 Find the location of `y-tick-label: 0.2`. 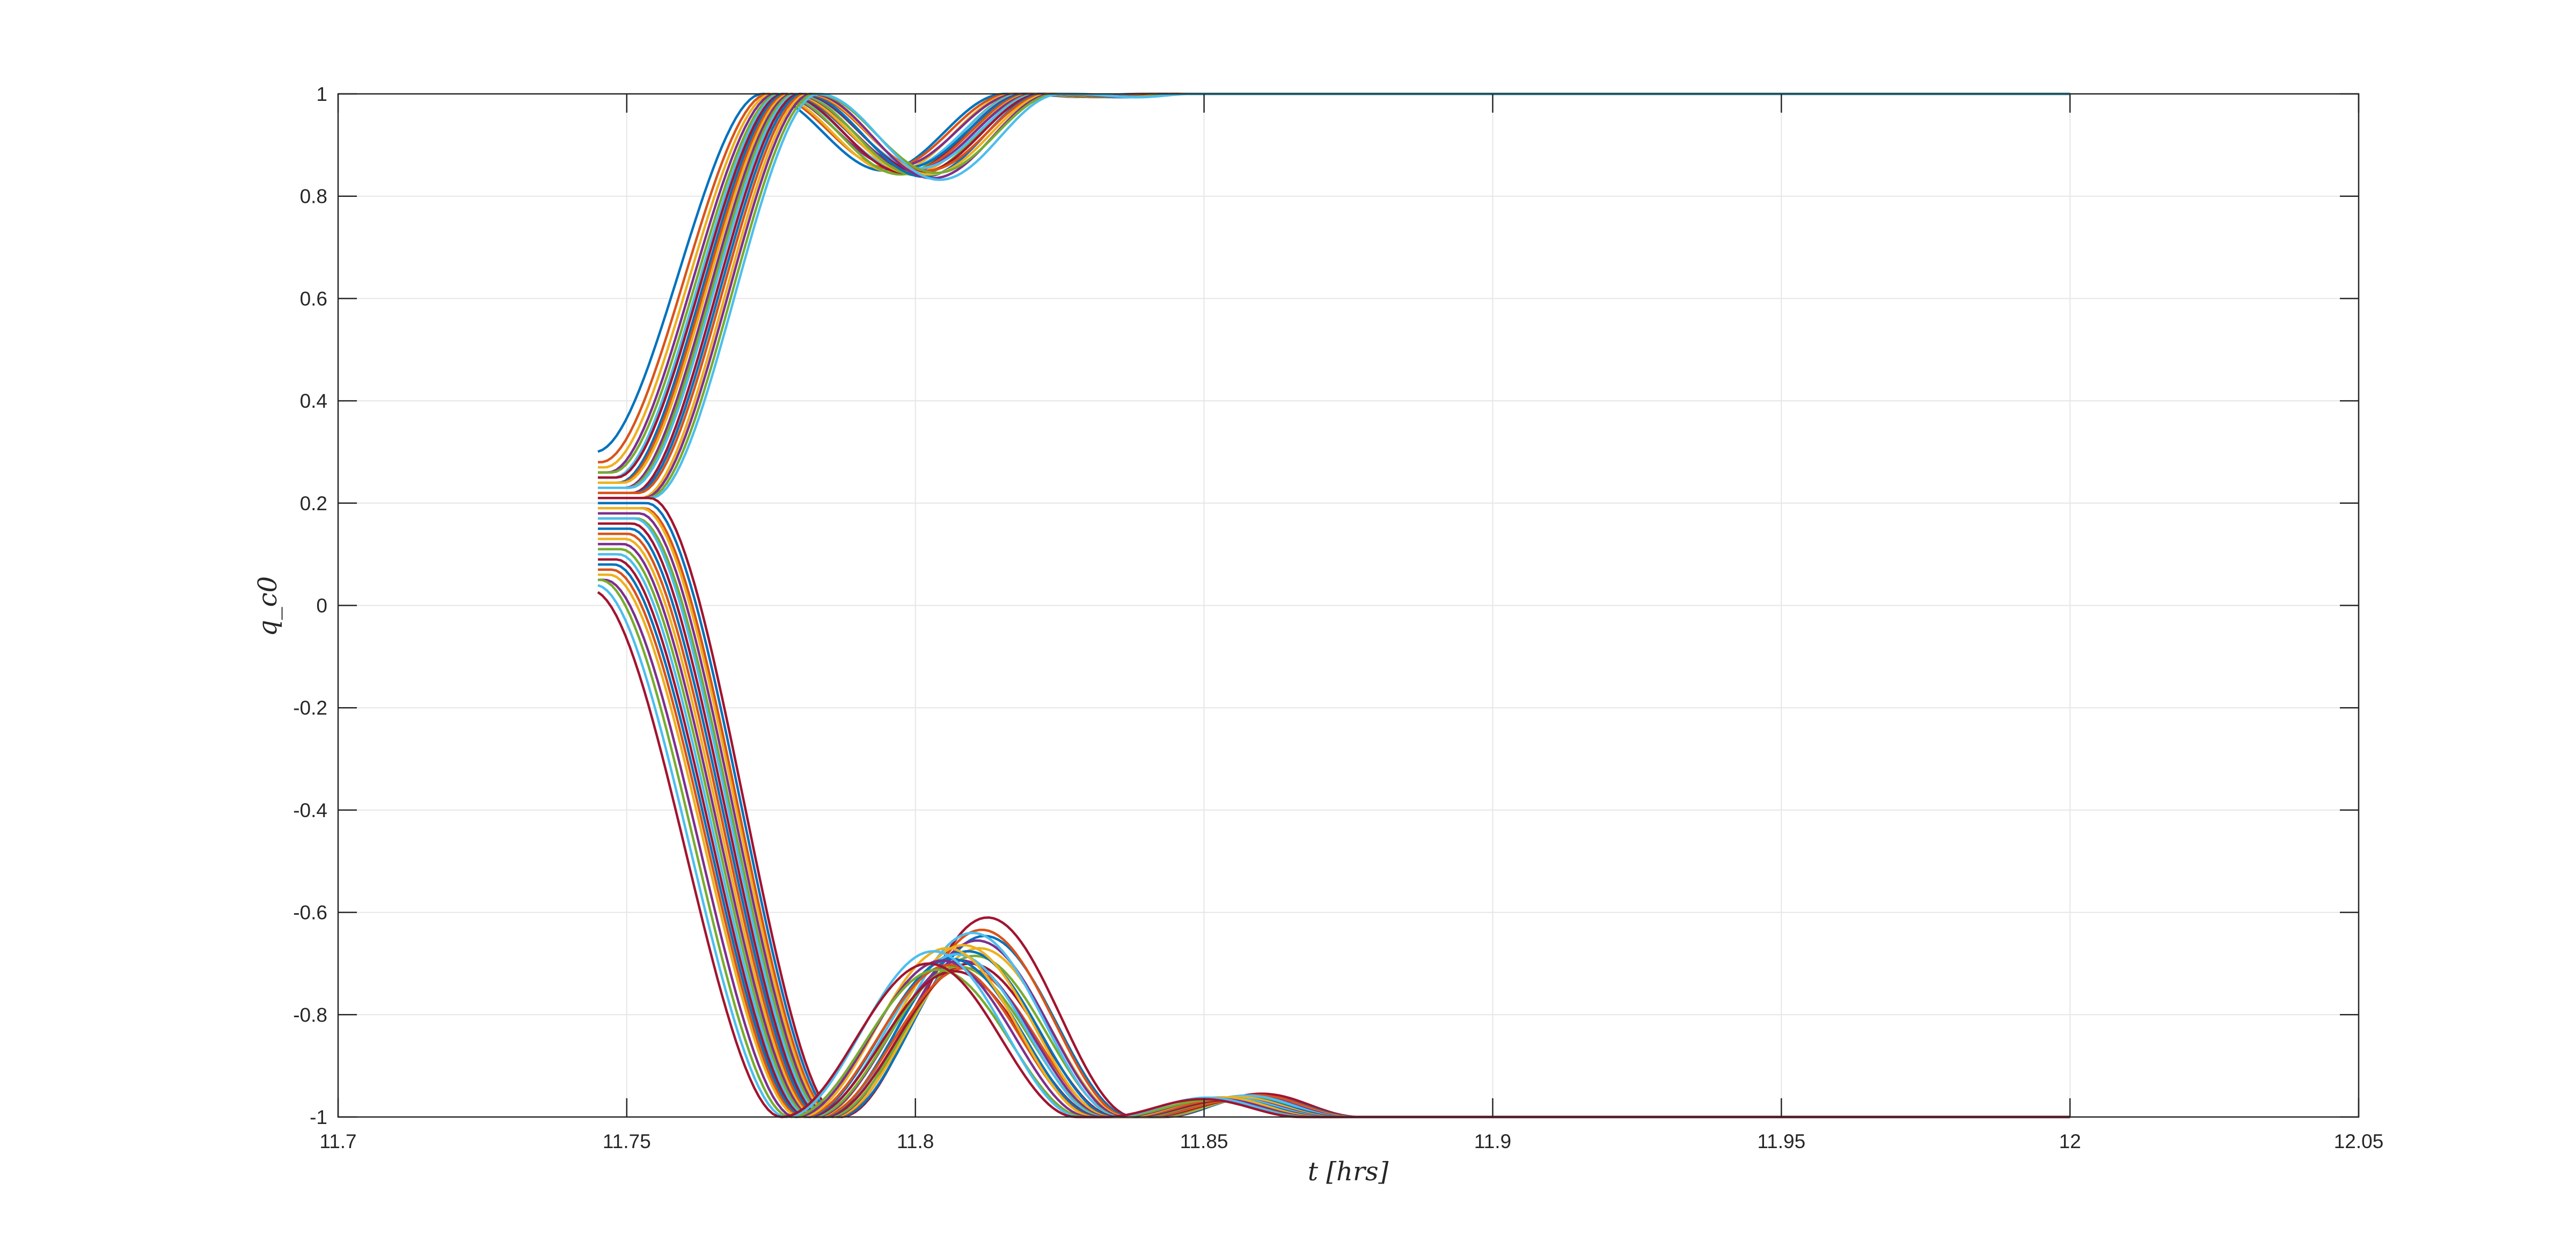

y-tick-label: 0.2 is located at coordinates (313, 504).